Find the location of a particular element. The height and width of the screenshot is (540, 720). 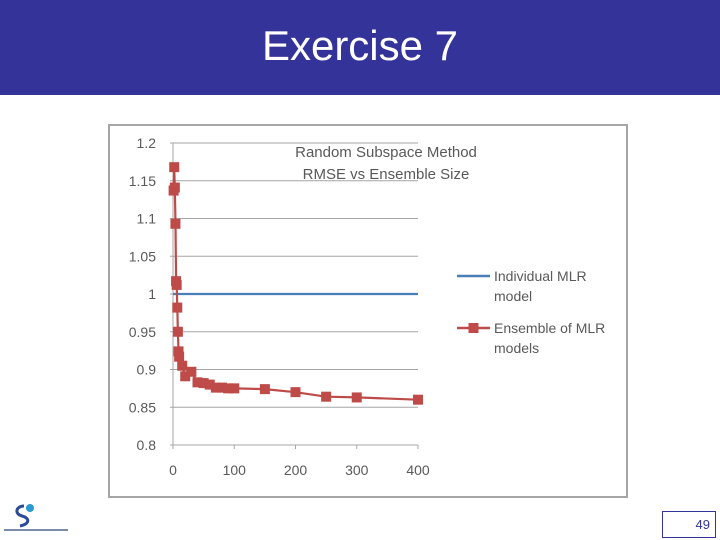

y-tick-label: 1 is located at coordinates (152, 294).